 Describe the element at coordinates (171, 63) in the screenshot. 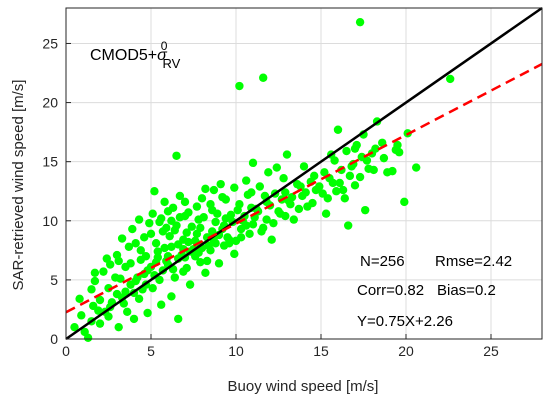

I see `model-label-sub: RV` at that location.